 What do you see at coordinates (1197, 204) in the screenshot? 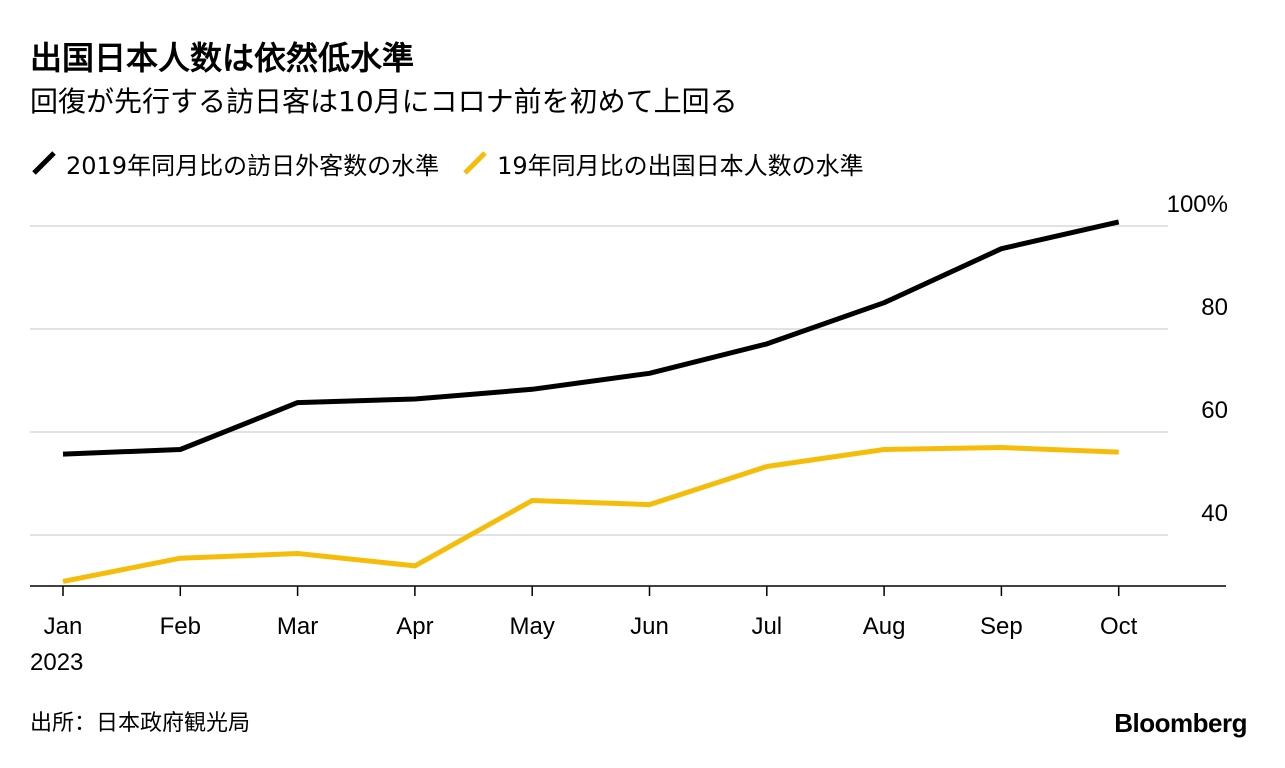
I see `y-tick-label-100: 100%` at bounding box center [1197, 204].